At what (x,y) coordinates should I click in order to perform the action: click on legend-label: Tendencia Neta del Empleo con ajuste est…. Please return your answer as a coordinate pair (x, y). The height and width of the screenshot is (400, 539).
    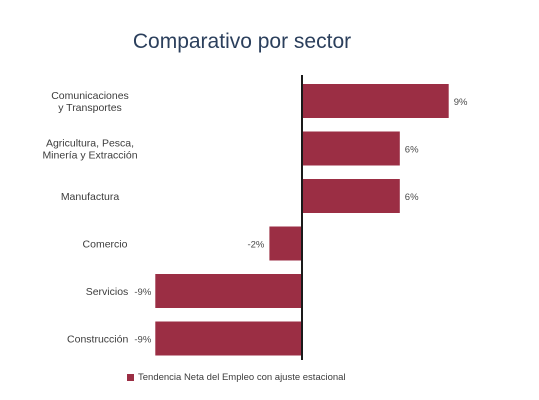
    Looking at the image, I should click on (242, 377).